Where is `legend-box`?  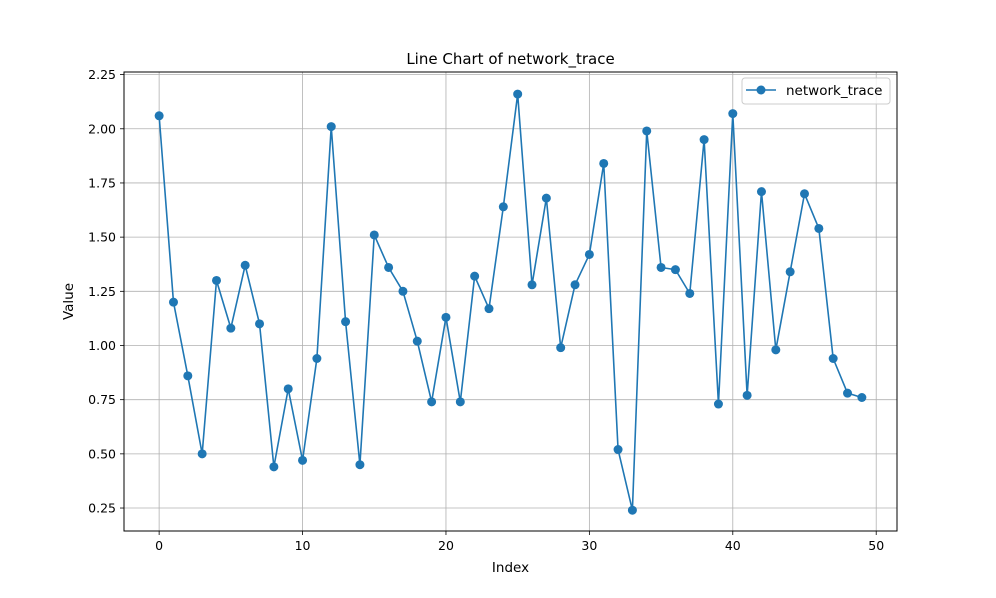 legend-box is located at coordinates (816, 91).